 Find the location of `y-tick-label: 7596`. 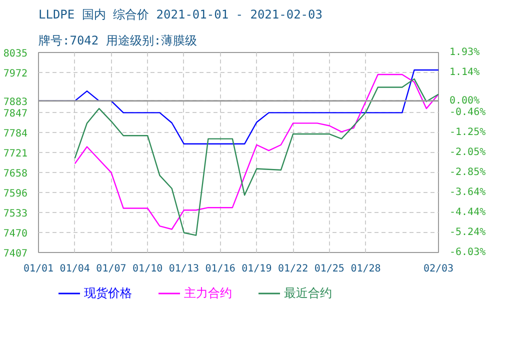

y-tick-label: 7596 is located at coordinates (15, 194).